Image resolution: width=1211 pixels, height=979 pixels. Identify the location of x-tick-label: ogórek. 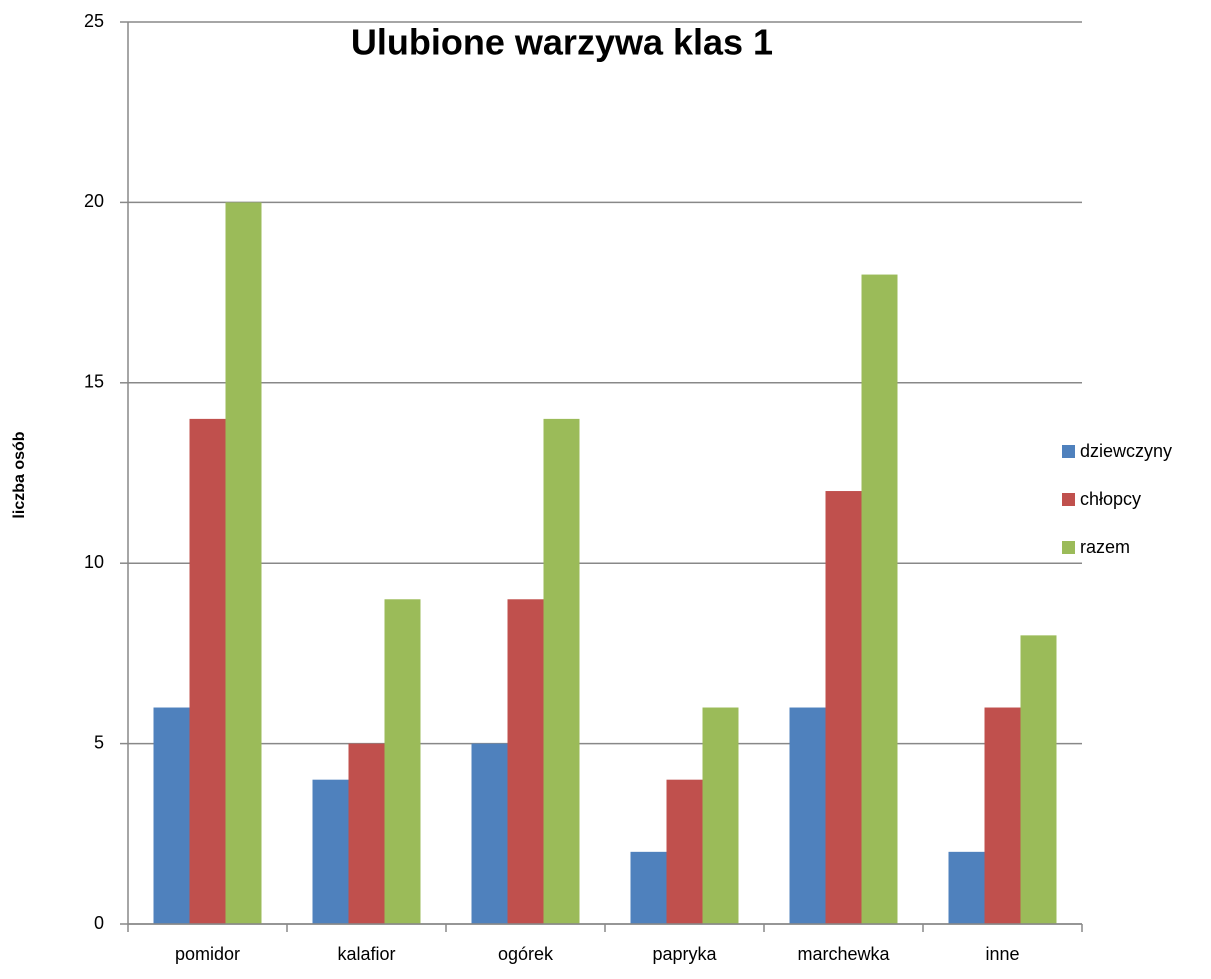
(526, 954).